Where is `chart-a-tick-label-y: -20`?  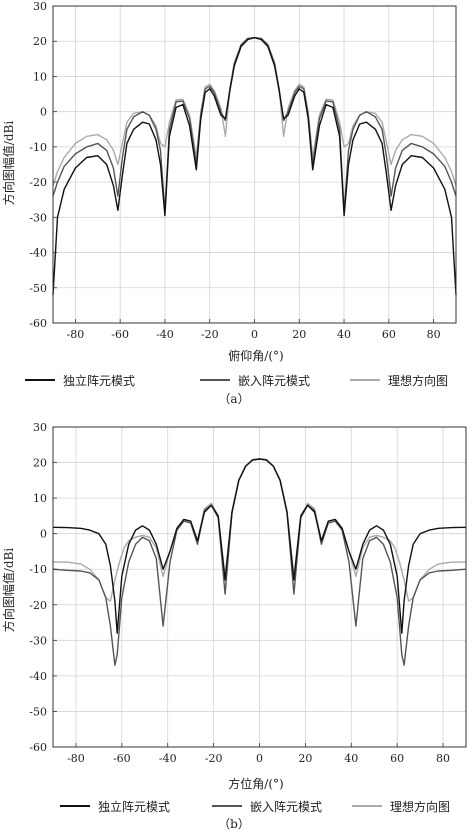 chart-a-tick-label-y: -20 is located at coordinates (38, 182).